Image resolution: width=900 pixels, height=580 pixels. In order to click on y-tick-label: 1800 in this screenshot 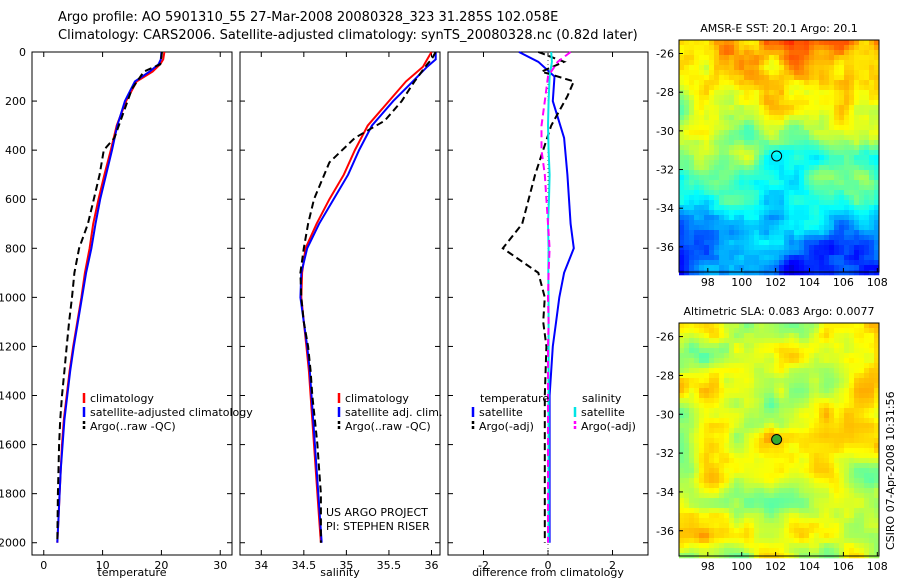, I will do `click(13, 494)`.